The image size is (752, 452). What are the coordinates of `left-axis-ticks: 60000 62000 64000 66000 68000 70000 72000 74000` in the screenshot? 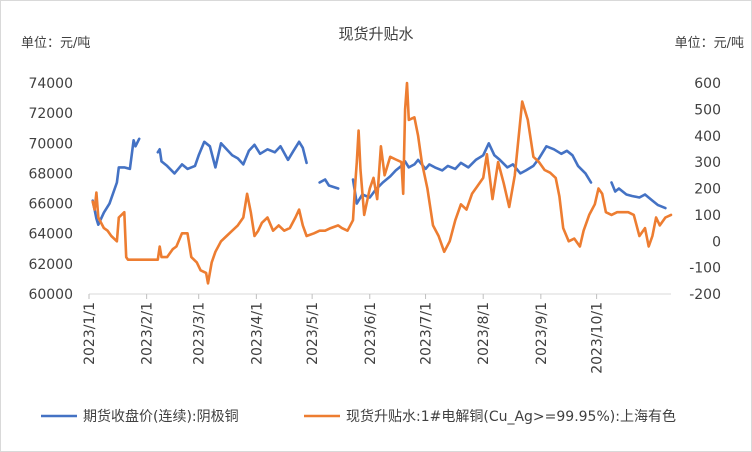 It's located at (50, 189).